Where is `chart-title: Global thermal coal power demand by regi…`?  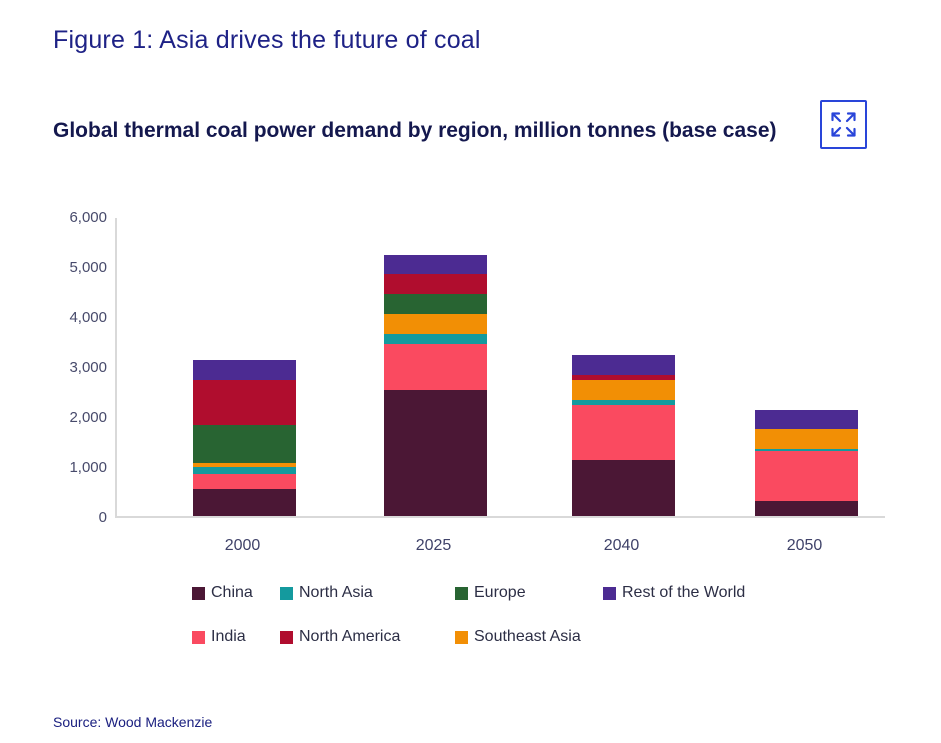
chart-title: Global thermal coal power demand by regi… is located at coordinates (415, 130).